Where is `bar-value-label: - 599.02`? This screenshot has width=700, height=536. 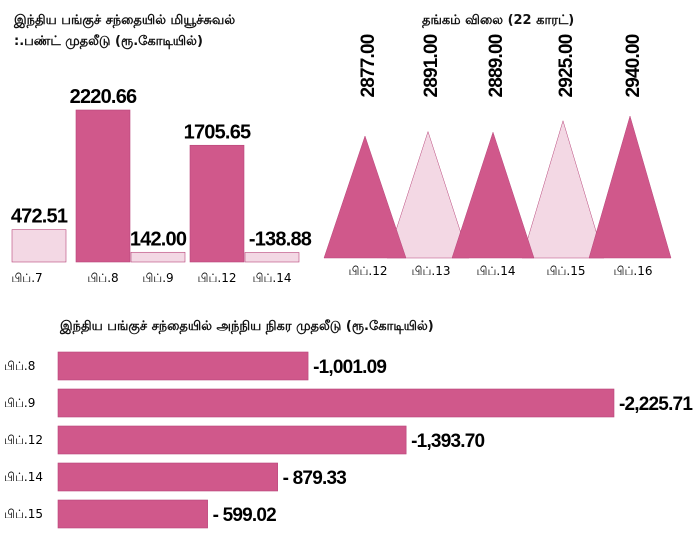 bar-value-label: - 599.02 is located at coordinates (245, 515).